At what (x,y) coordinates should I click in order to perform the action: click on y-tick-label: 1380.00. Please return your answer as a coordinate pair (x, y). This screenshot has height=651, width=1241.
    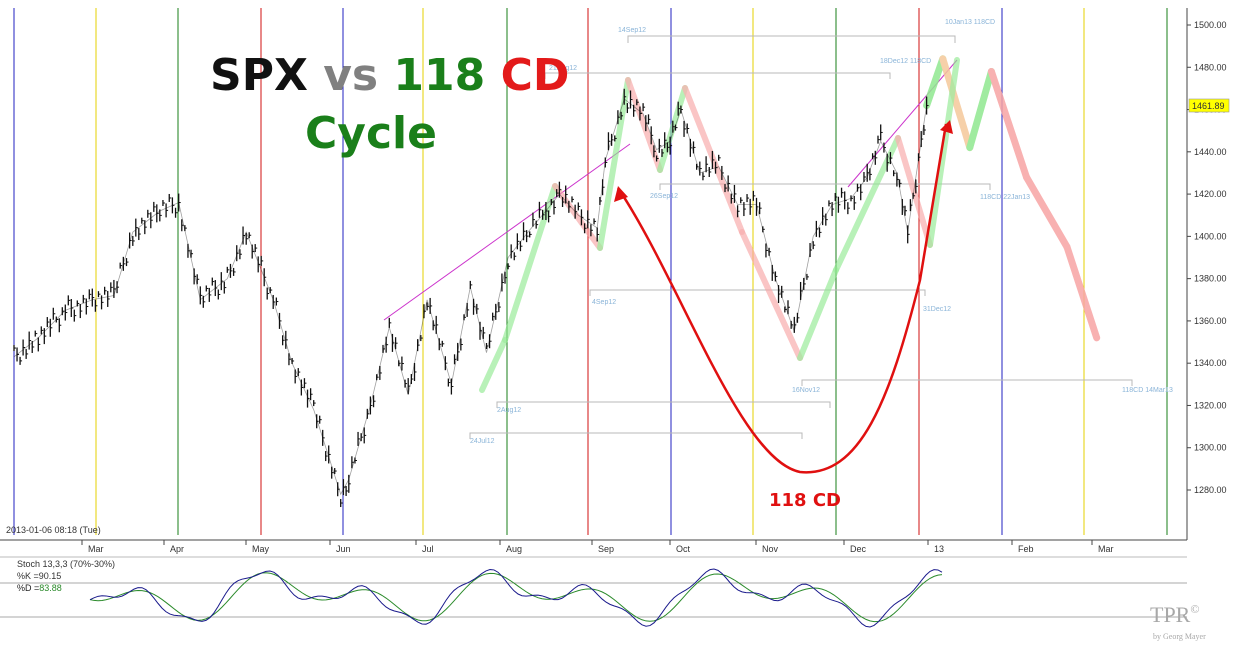
    Looking at the image, I should click on (1210, 279).